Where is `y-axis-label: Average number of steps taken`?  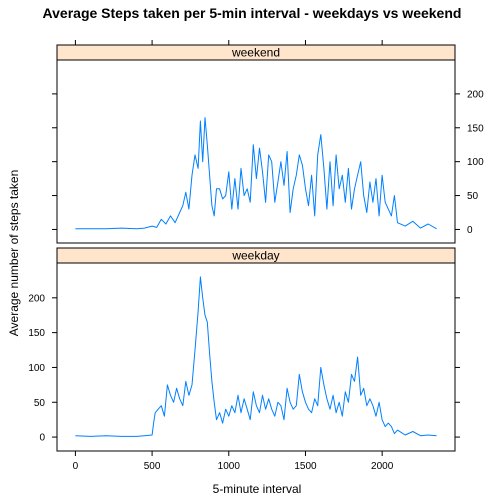 y-axis-label: Average number of steps taken is located at coordinates (14, 253).